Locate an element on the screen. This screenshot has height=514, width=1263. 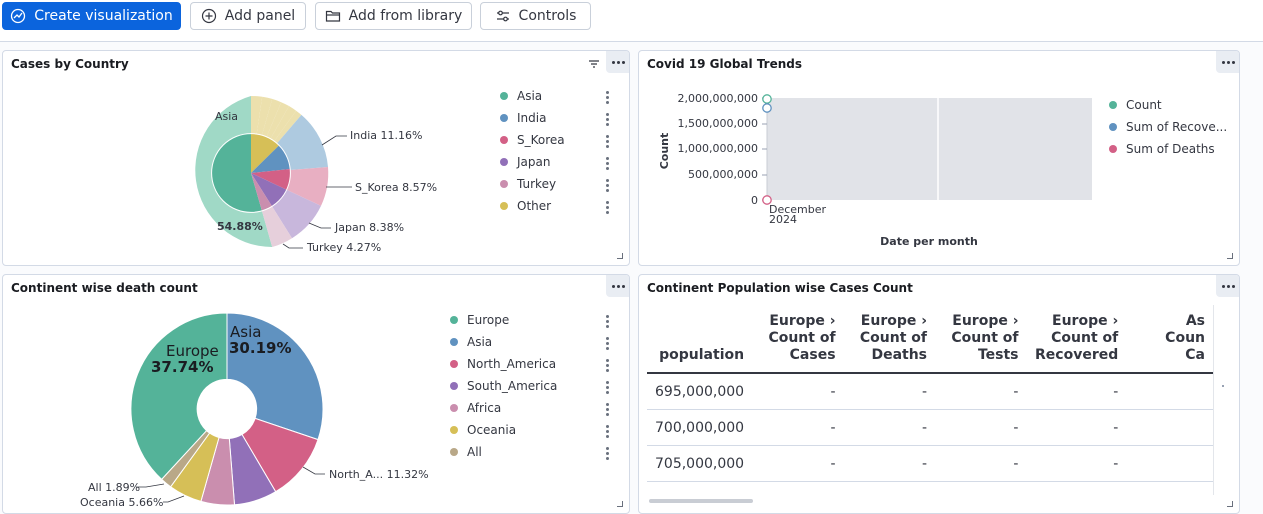
slice-india-outer is located at coordinates (302, 142).